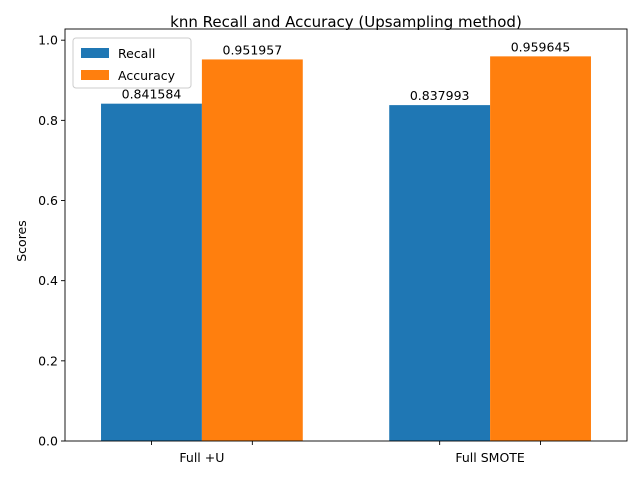 The width and height of the screenshot is (640, 480). I want to click on data-label-recall-2: 0.837993, so click(440, 95).